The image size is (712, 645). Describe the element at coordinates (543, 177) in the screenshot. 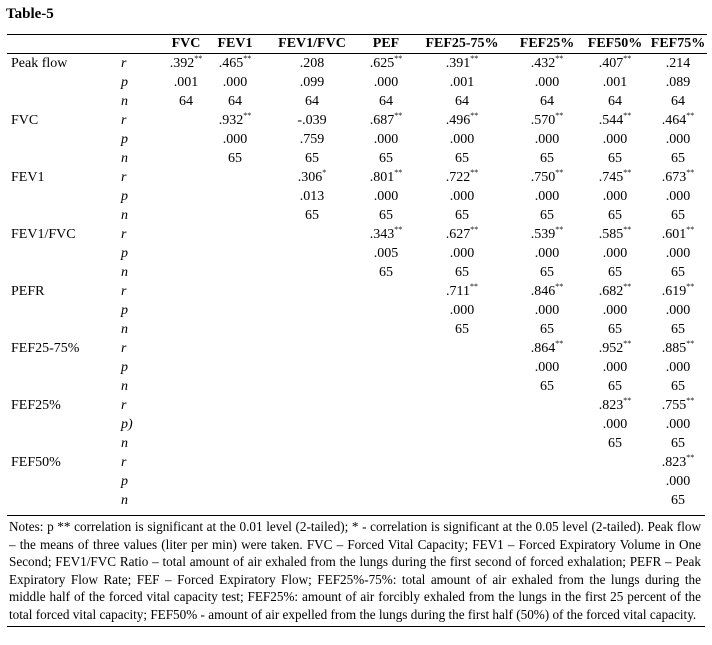

I see `cell-value: .750` at that location.